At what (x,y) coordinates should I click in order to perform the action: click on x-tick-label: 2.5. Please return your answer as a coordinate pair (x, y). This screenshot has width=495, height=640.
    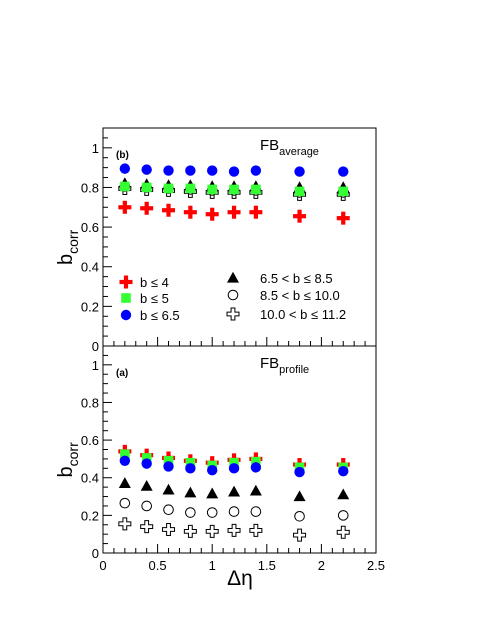
    Looking at the image, I should click on (376, 565).